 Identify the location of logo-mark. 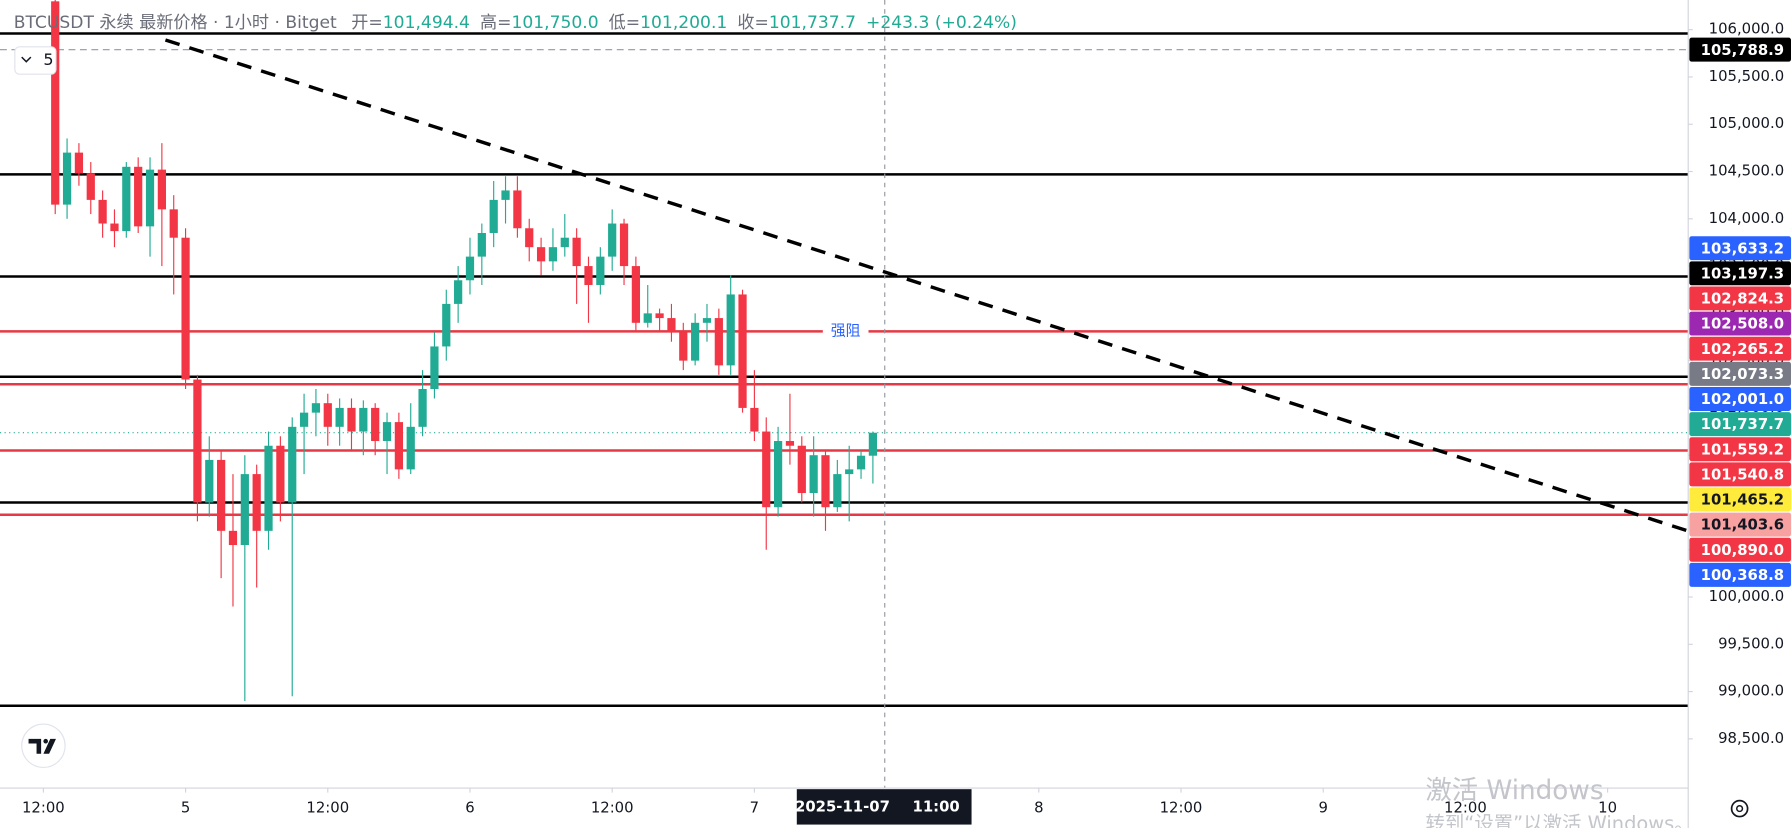
(42, 746).